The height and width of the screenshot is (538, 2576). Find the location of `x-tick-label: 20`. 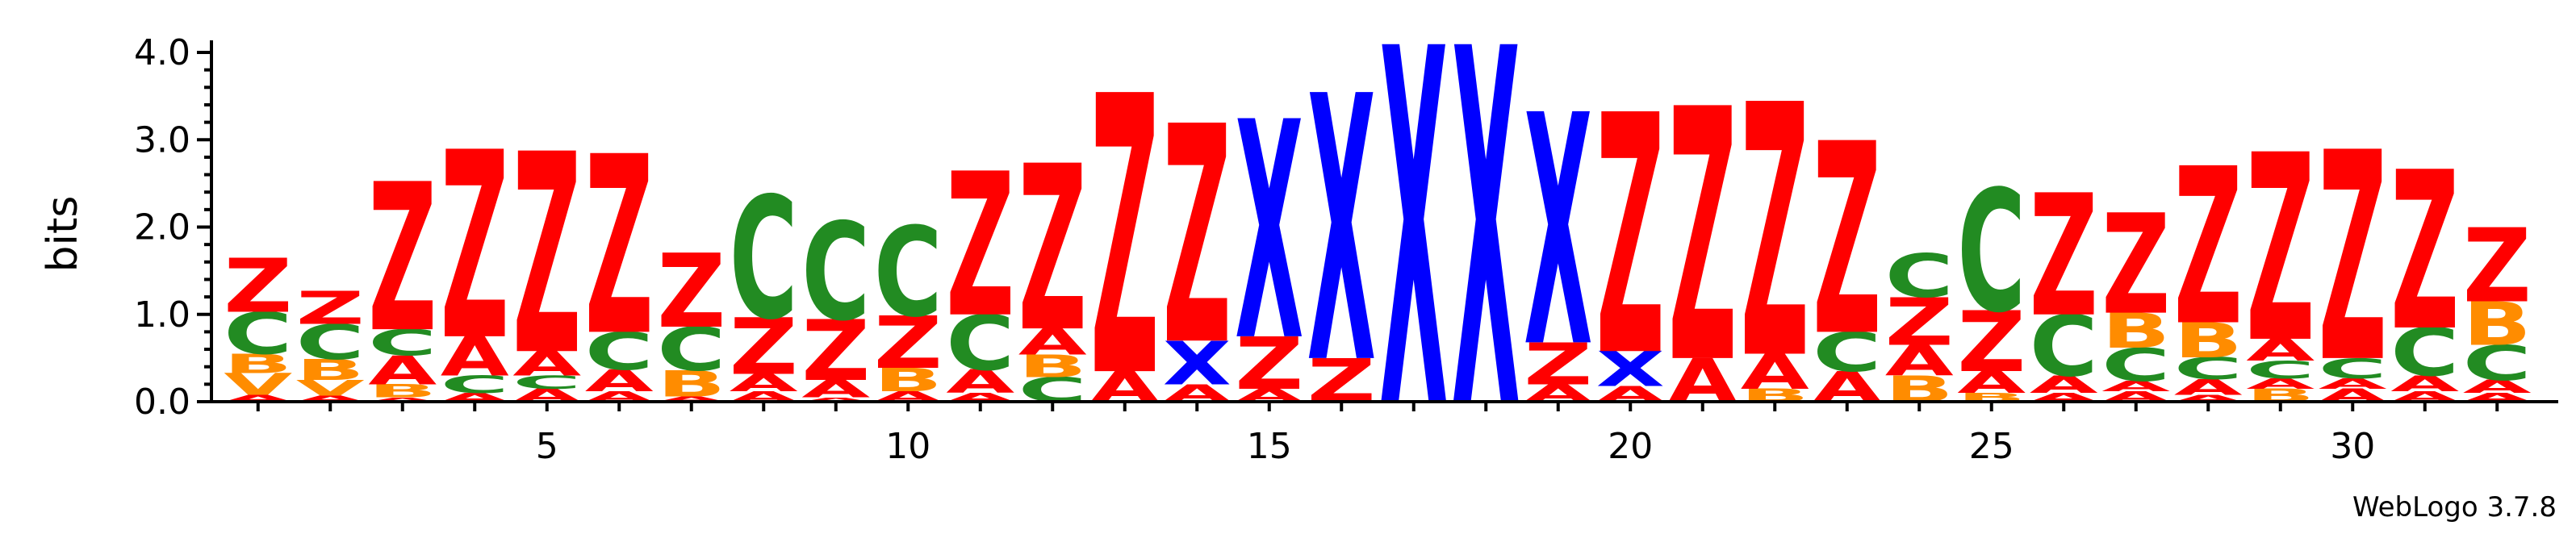

x-tick-label: 20 is located at coordinates (1630, 446).